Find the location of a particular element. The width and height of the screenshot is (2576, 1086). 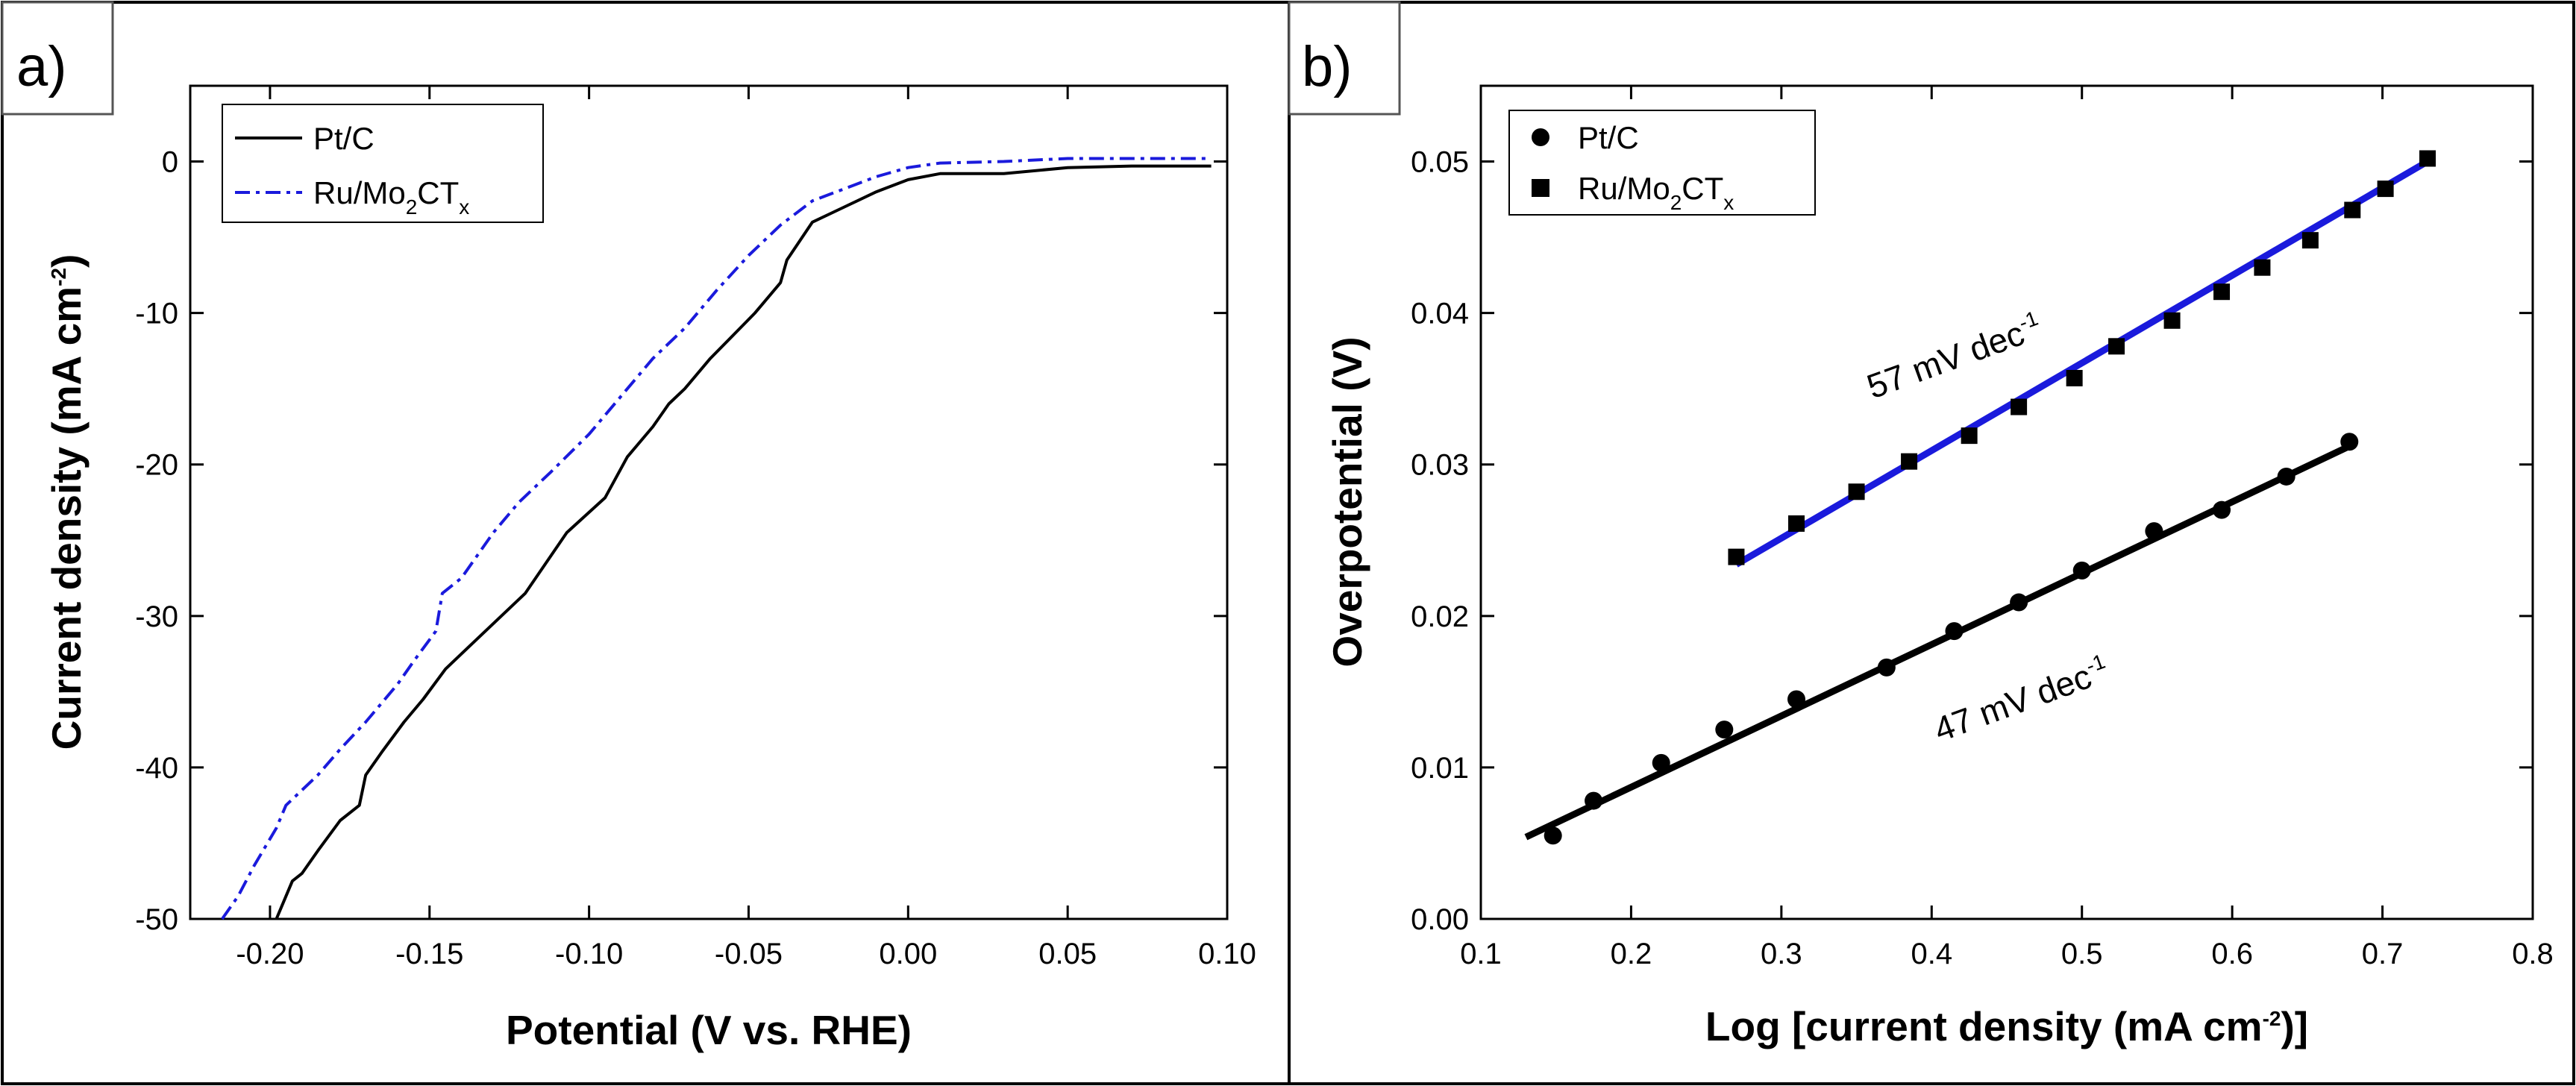

y-tick-label: 0.03 is located at coordinates (1440, 465).